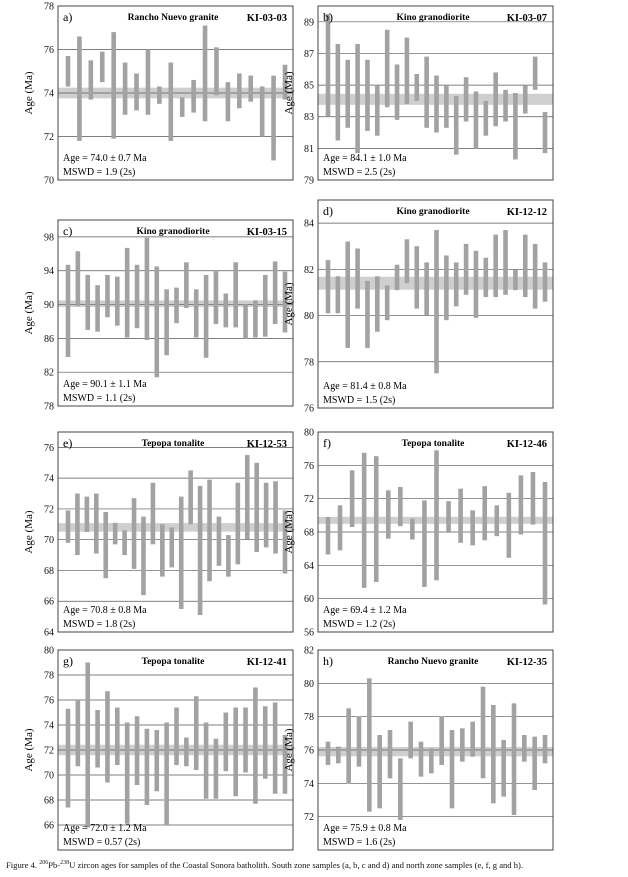  I want to click on mswd-result: MSWD = 1.8 (2s), so click(99, 624).